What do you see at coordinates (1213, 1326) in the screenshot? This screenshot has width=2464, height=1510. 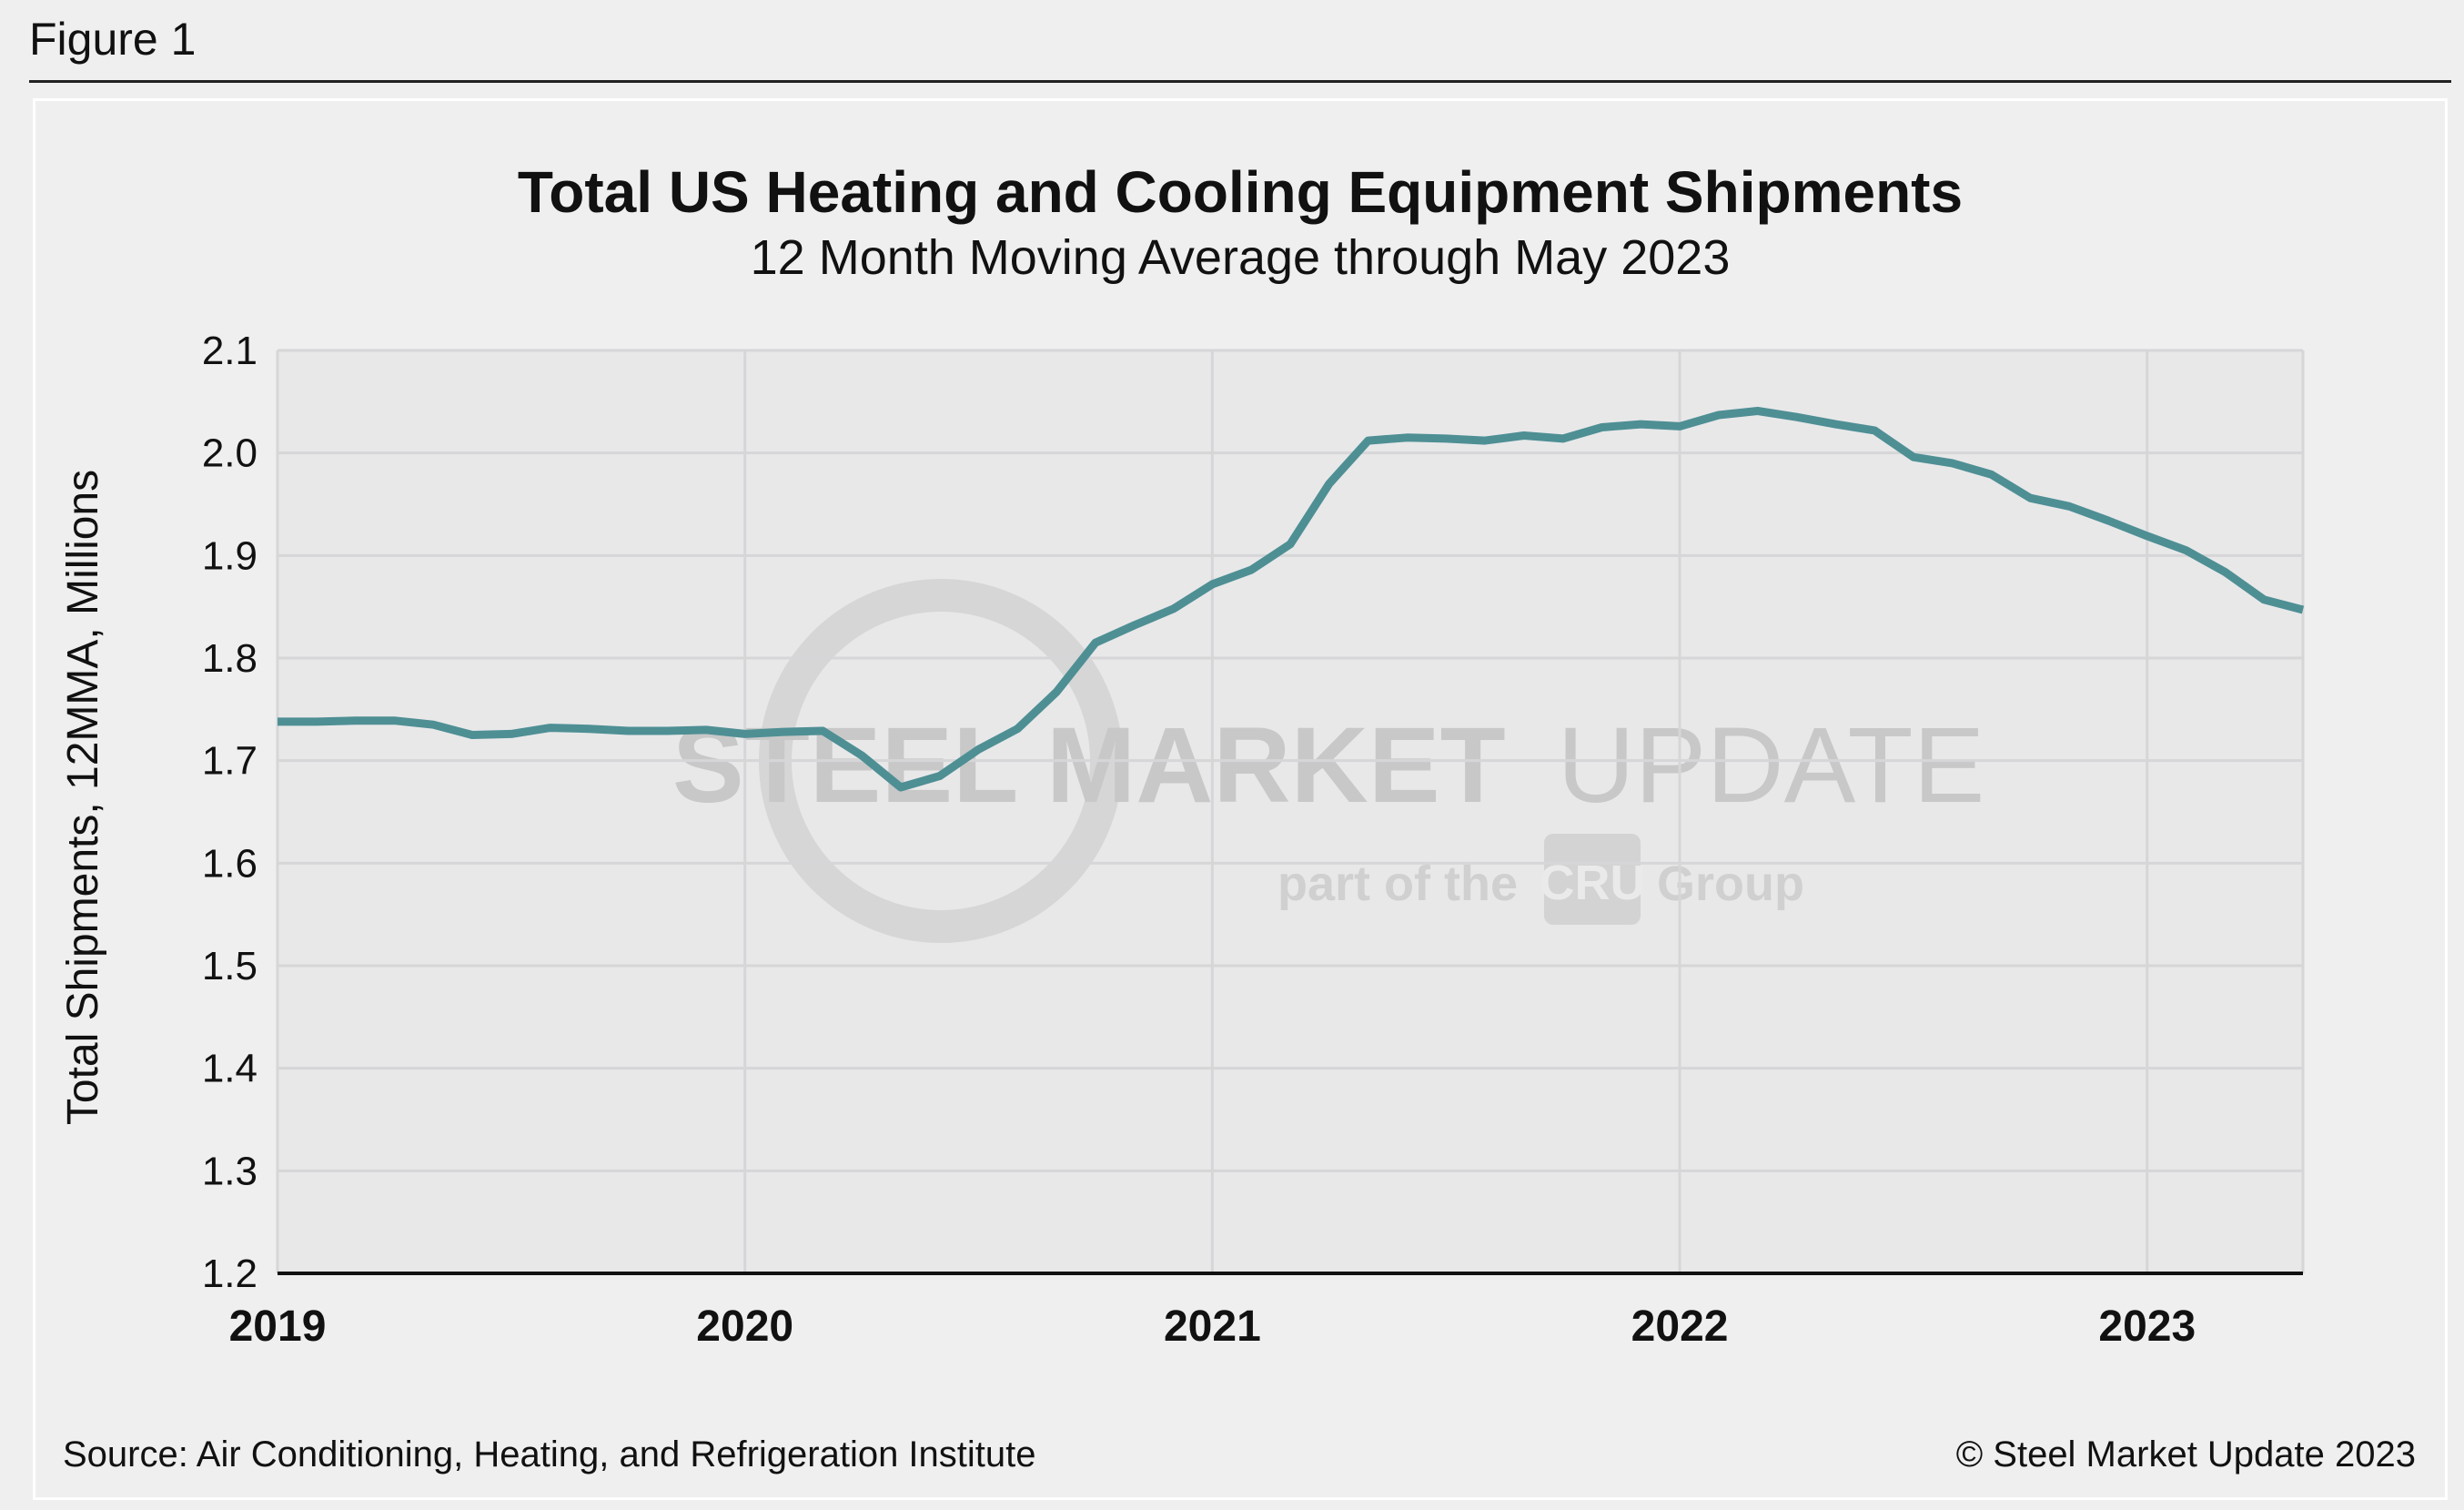 I see `x-tick-label: 2021` at bounding box center [1213, 1326].